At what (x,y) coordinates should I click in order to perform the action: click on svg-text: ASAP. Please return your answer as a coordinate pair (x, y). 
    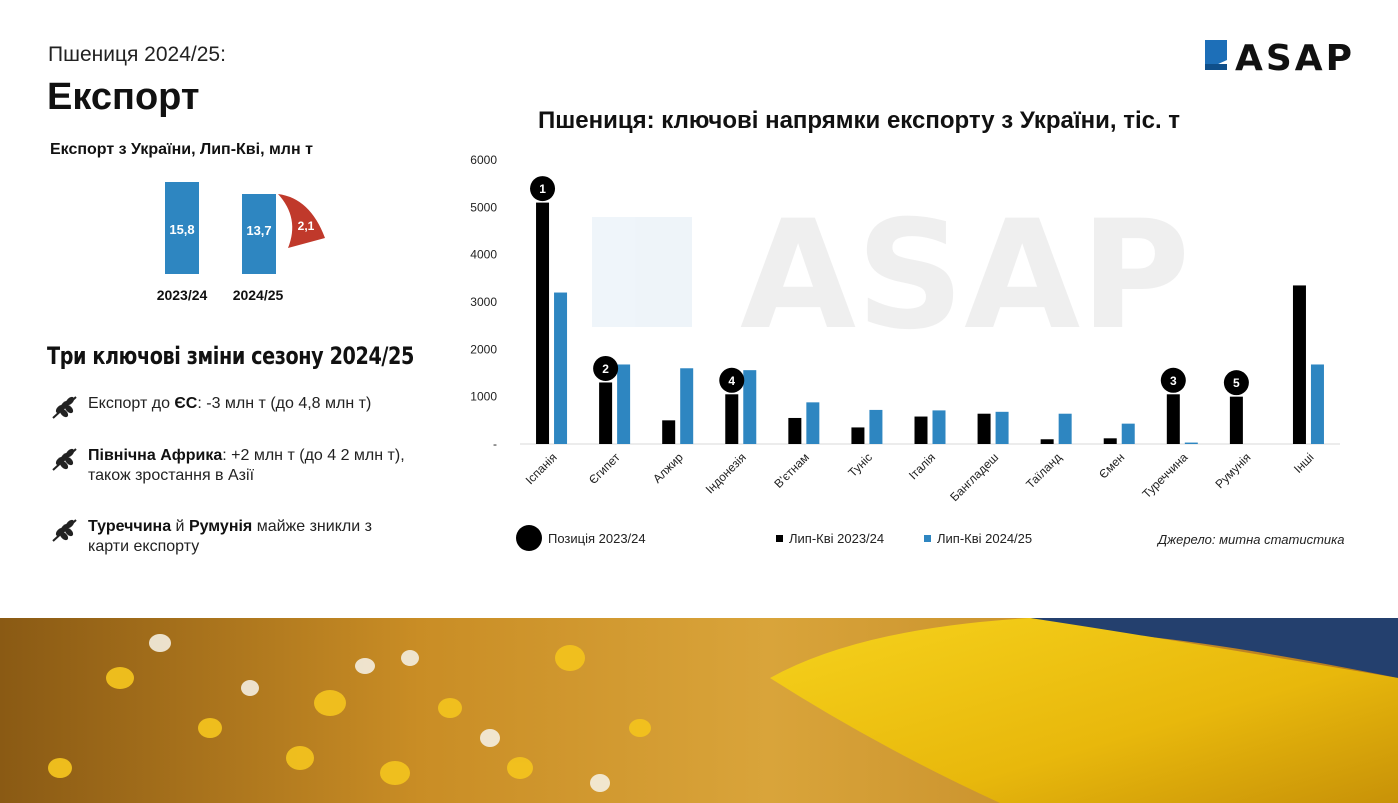
    Looking at the image, I should click on (965, 276).